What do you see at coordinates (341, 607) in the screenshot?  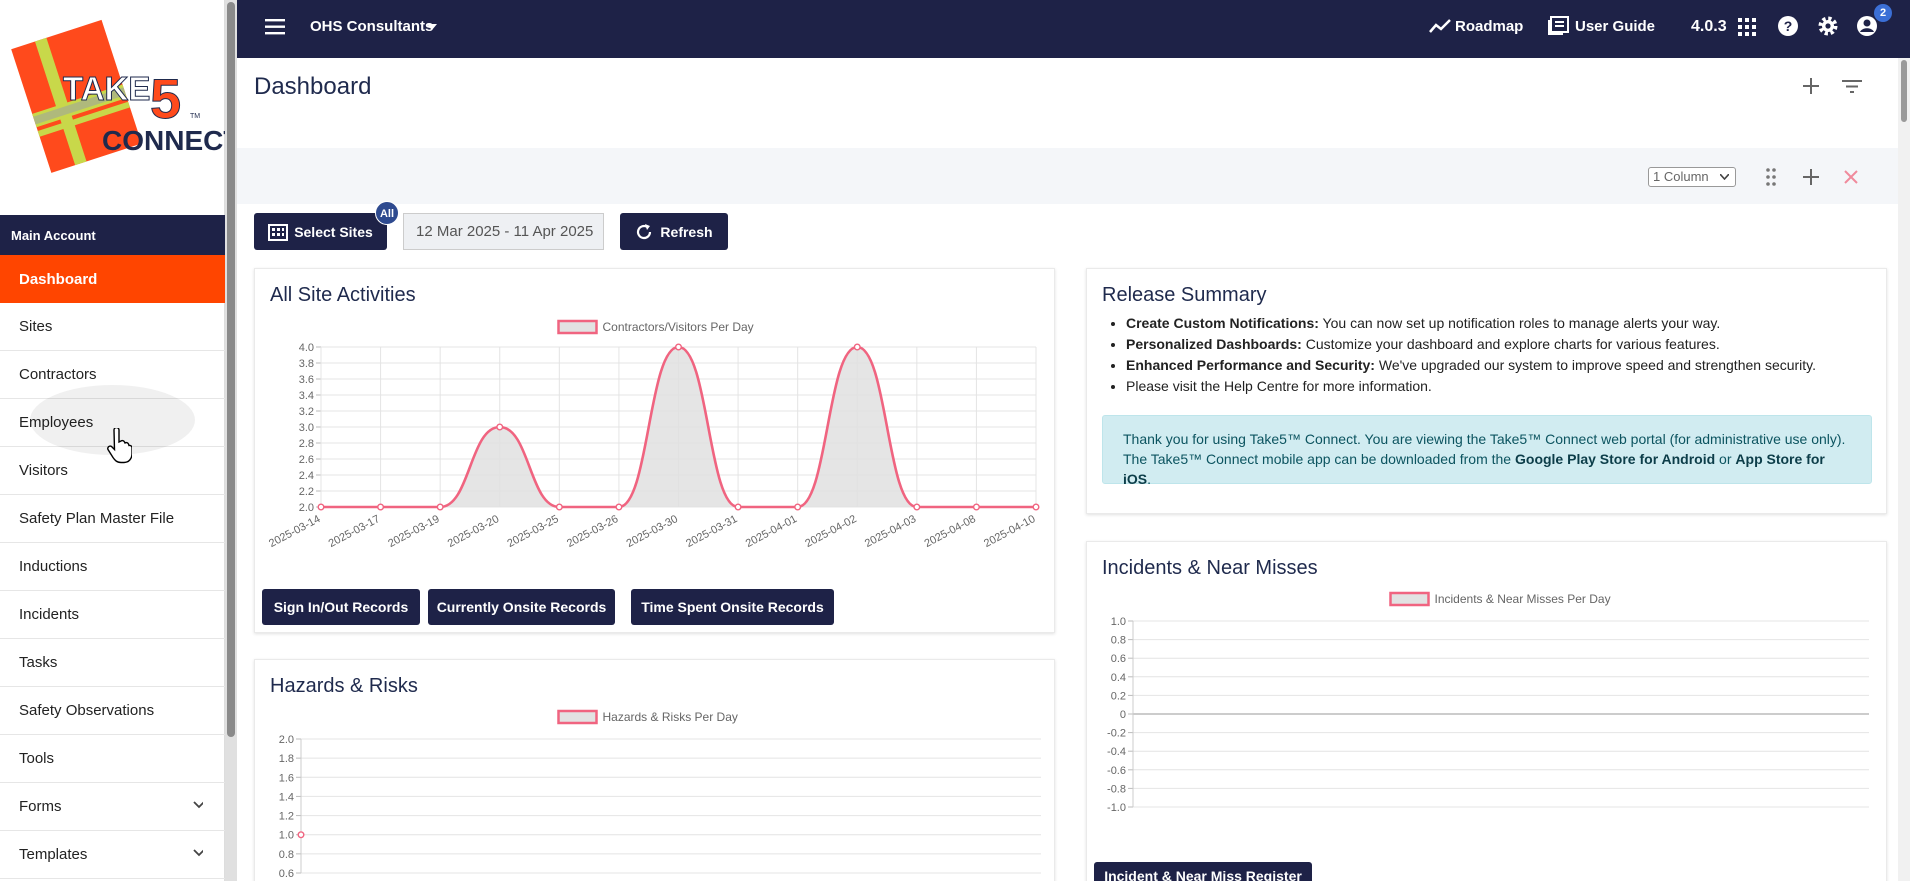 I see `sign-in-out-records-button: Sign In/Out Records` at bounding box center [341, 607].